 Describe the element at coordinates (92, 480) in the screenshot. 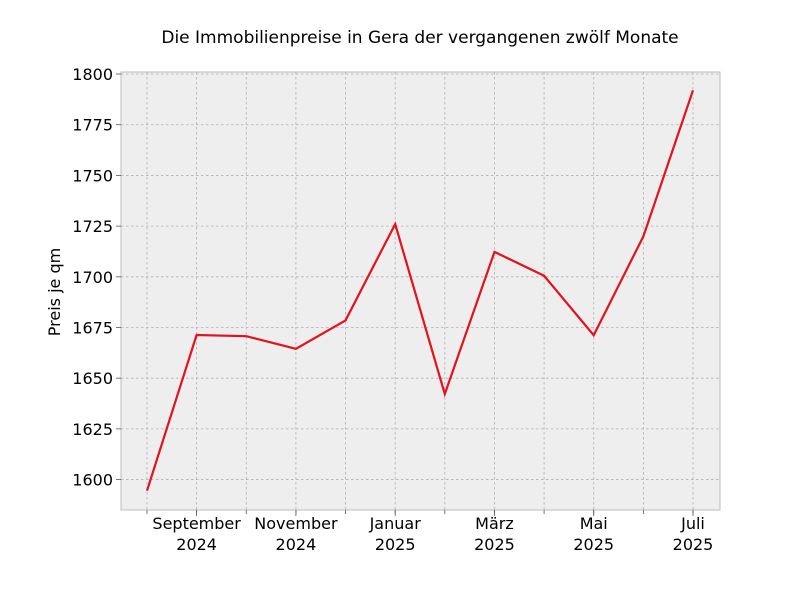

I see `y-tick-label: 1600` at that location.